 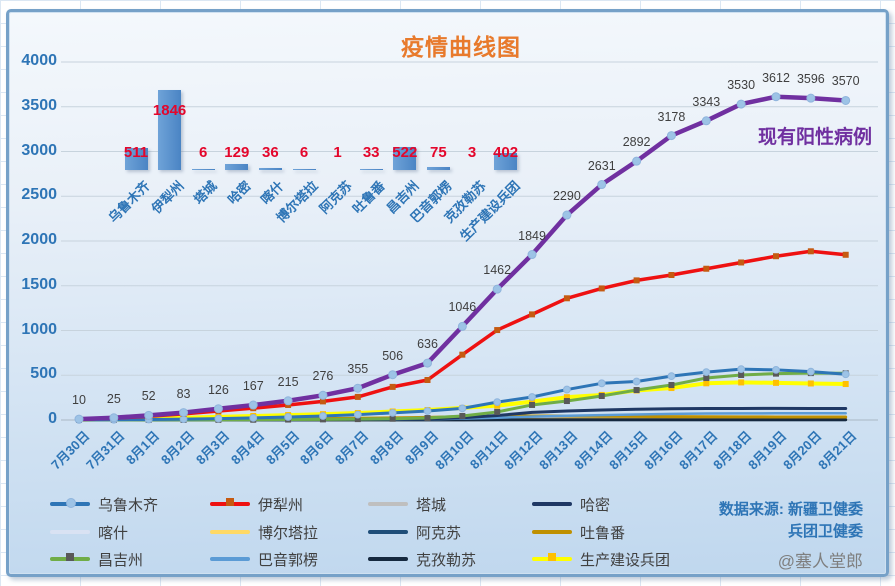 What do you see at coordinates (79, 400) in the screenshot?
I see `data-label-7月30日: 10` at bounding box center [79, 400].